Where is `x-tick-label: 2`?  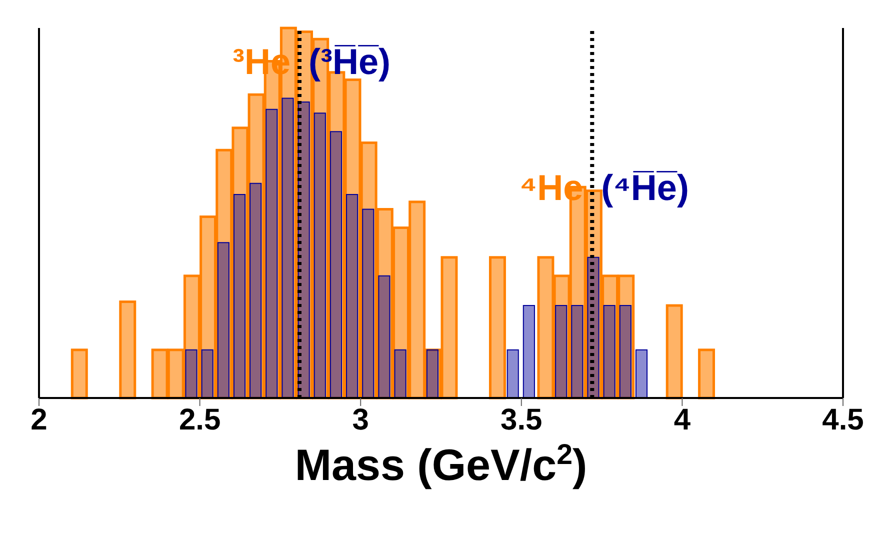
x-tick-label: 2 is located at coordinates (39, 419).